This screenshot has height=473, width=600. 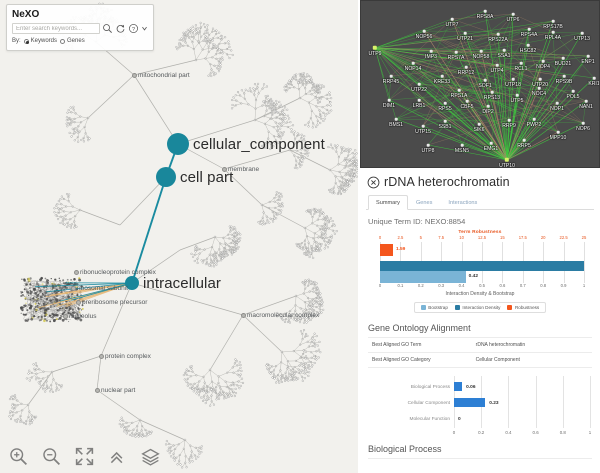 I want to click on tab-genes: Genes, so click(x=424, y=203).